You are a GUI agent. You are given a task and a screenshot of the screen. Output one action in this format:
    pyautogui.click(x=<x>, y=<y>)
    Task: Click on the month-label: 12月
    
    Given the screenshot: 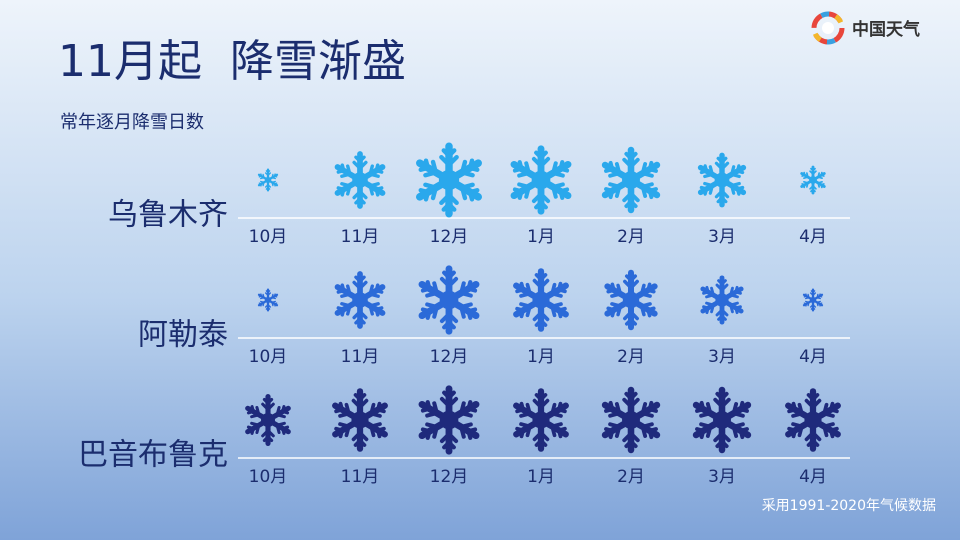 What is the action you would take?
    pyautogui.click(x=449, y=237)
    